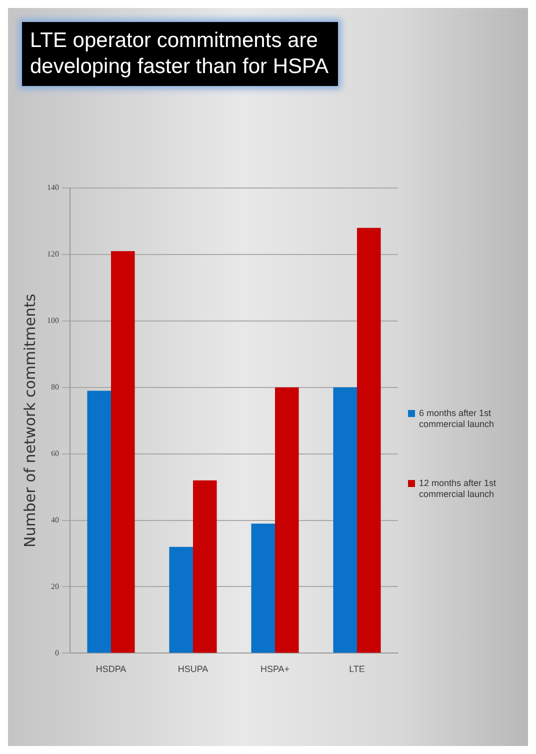 The height and width of the screenshot is (754, 536). What do you see at coordinates (458, 489) in the screenshot?
I see `legend-label: 12 months after 1st commercial launch` at bounding box center [458, 489].